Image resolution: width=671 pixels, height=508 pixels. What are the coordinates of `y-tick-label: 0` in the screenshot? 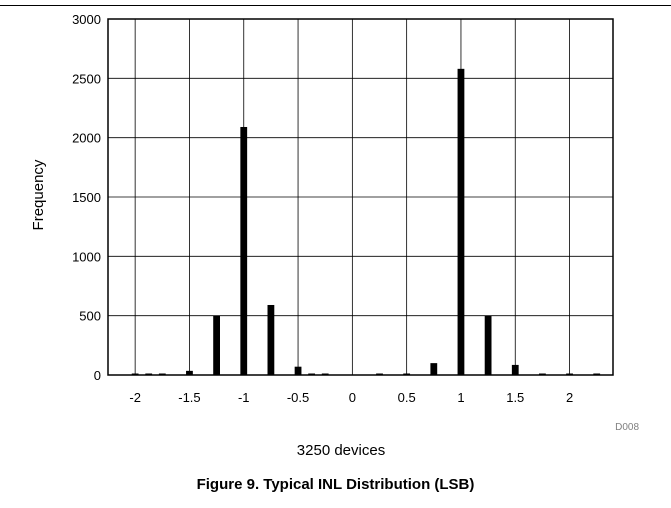 It's located at (97, 375).